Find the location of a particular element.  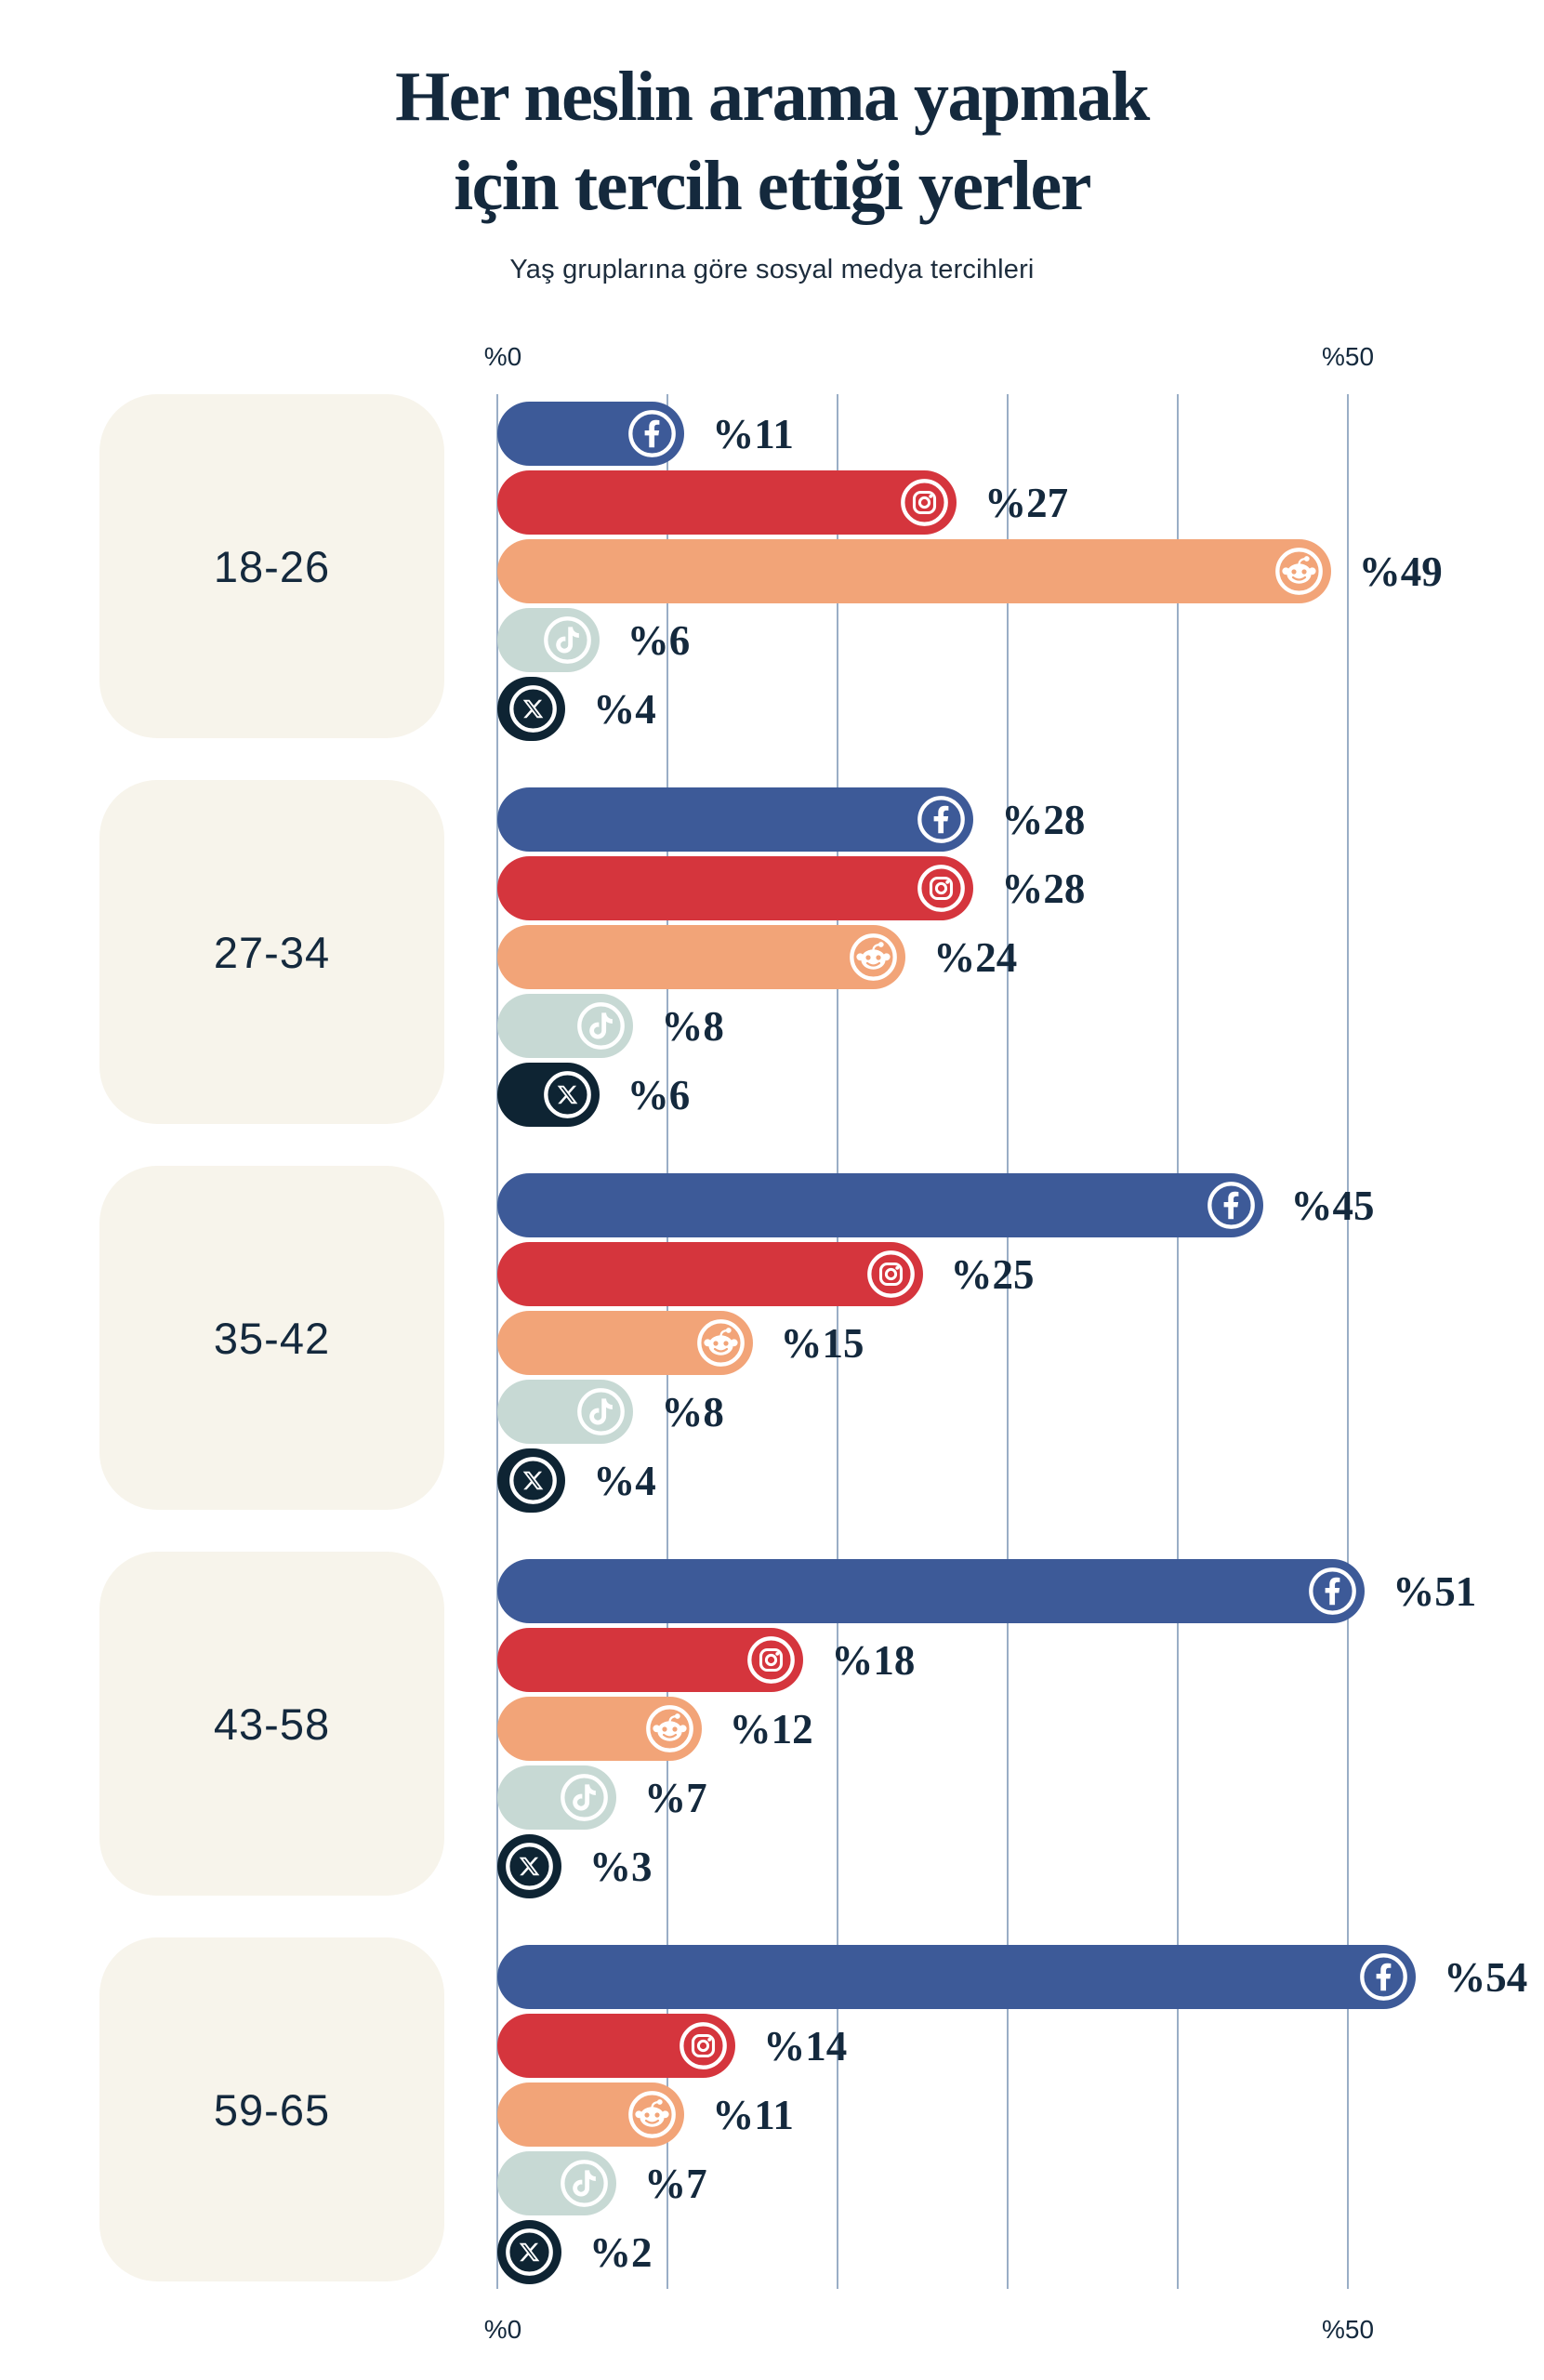

age-group-label: 43-58 is located at coordinates (272, 1724).